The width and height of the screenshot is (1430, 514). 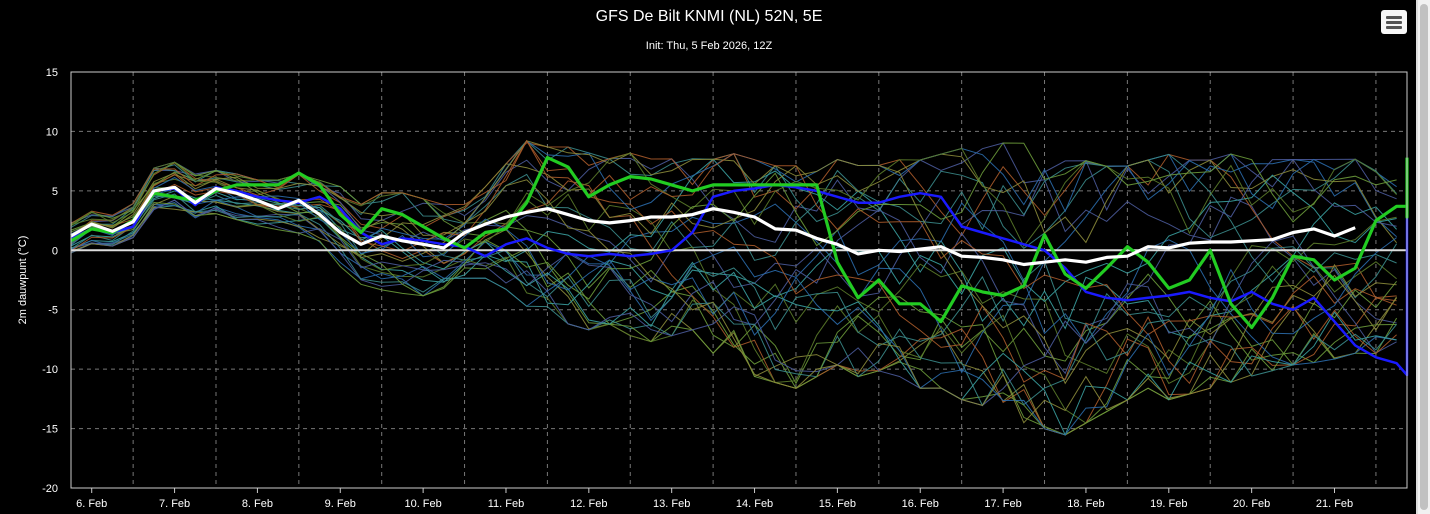 I want to click on x-tick-label: 21. Feb, so click(x=1334, y=504).